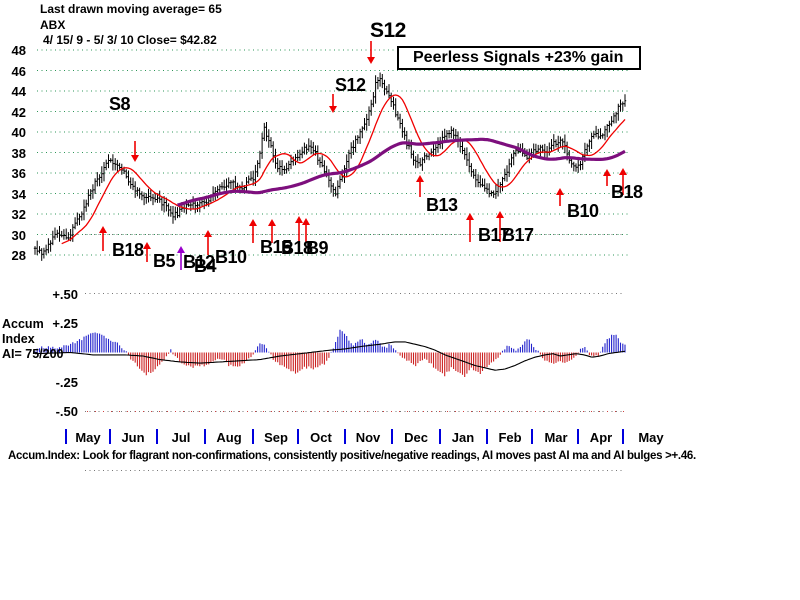  What do you see at coordinates (330, 341) in the screenshot?
I see `ai-bars-positive` at bounding box center [330, 341].